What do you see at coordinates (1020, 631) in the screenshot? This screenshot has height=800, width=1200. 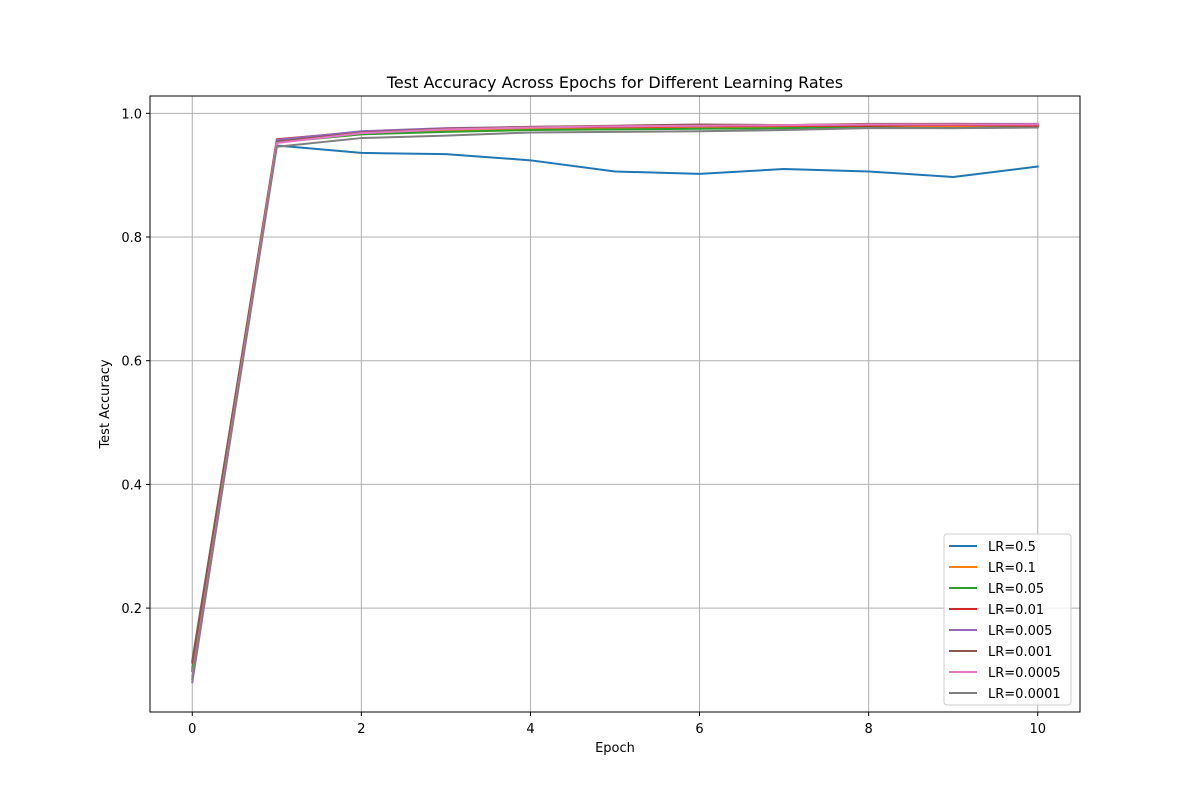 I see `legend-label: LR=0.005` at bounding box center [1020, 631].